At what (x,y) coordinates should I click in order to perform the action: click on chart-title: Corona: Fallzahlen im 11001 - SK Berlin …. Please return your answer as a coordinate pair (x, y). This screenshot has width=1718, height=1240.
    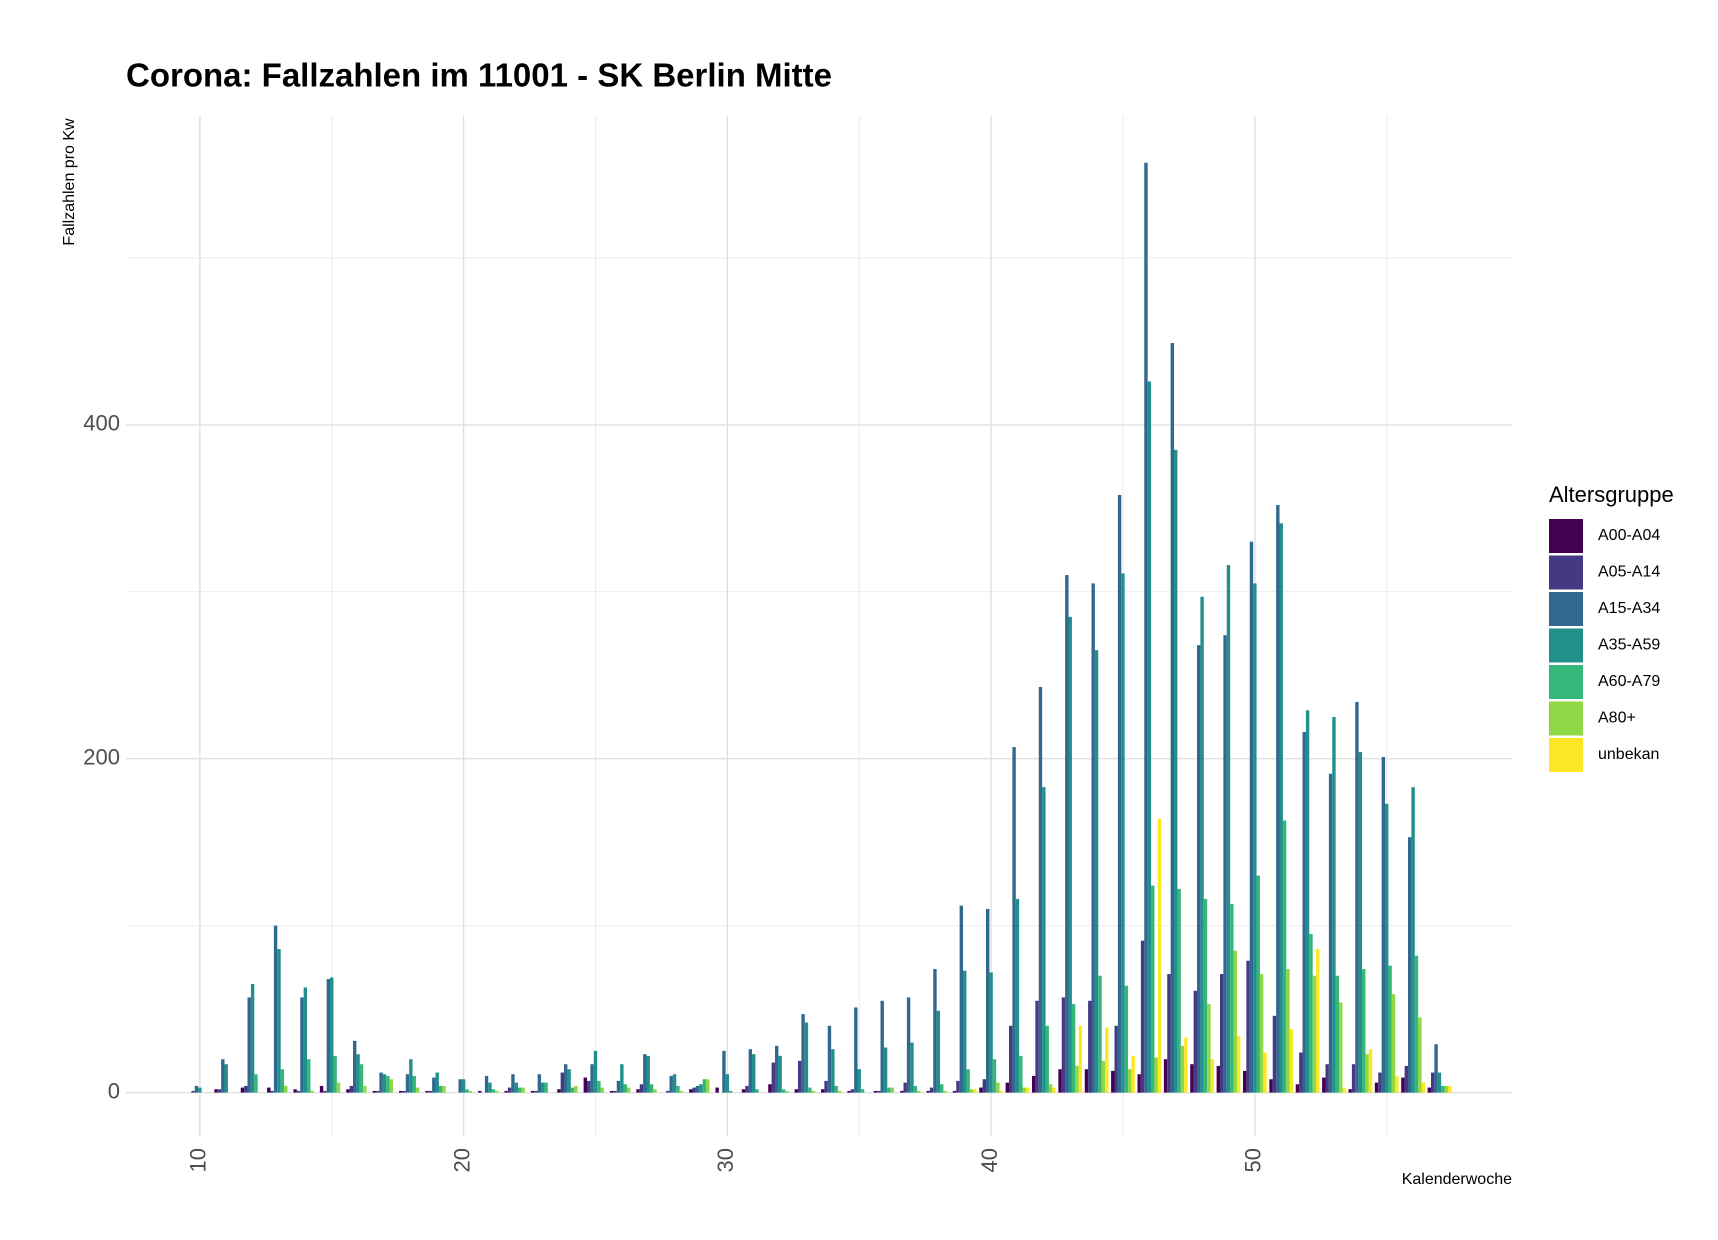
    Looking at the image, I should click on (479, 75).